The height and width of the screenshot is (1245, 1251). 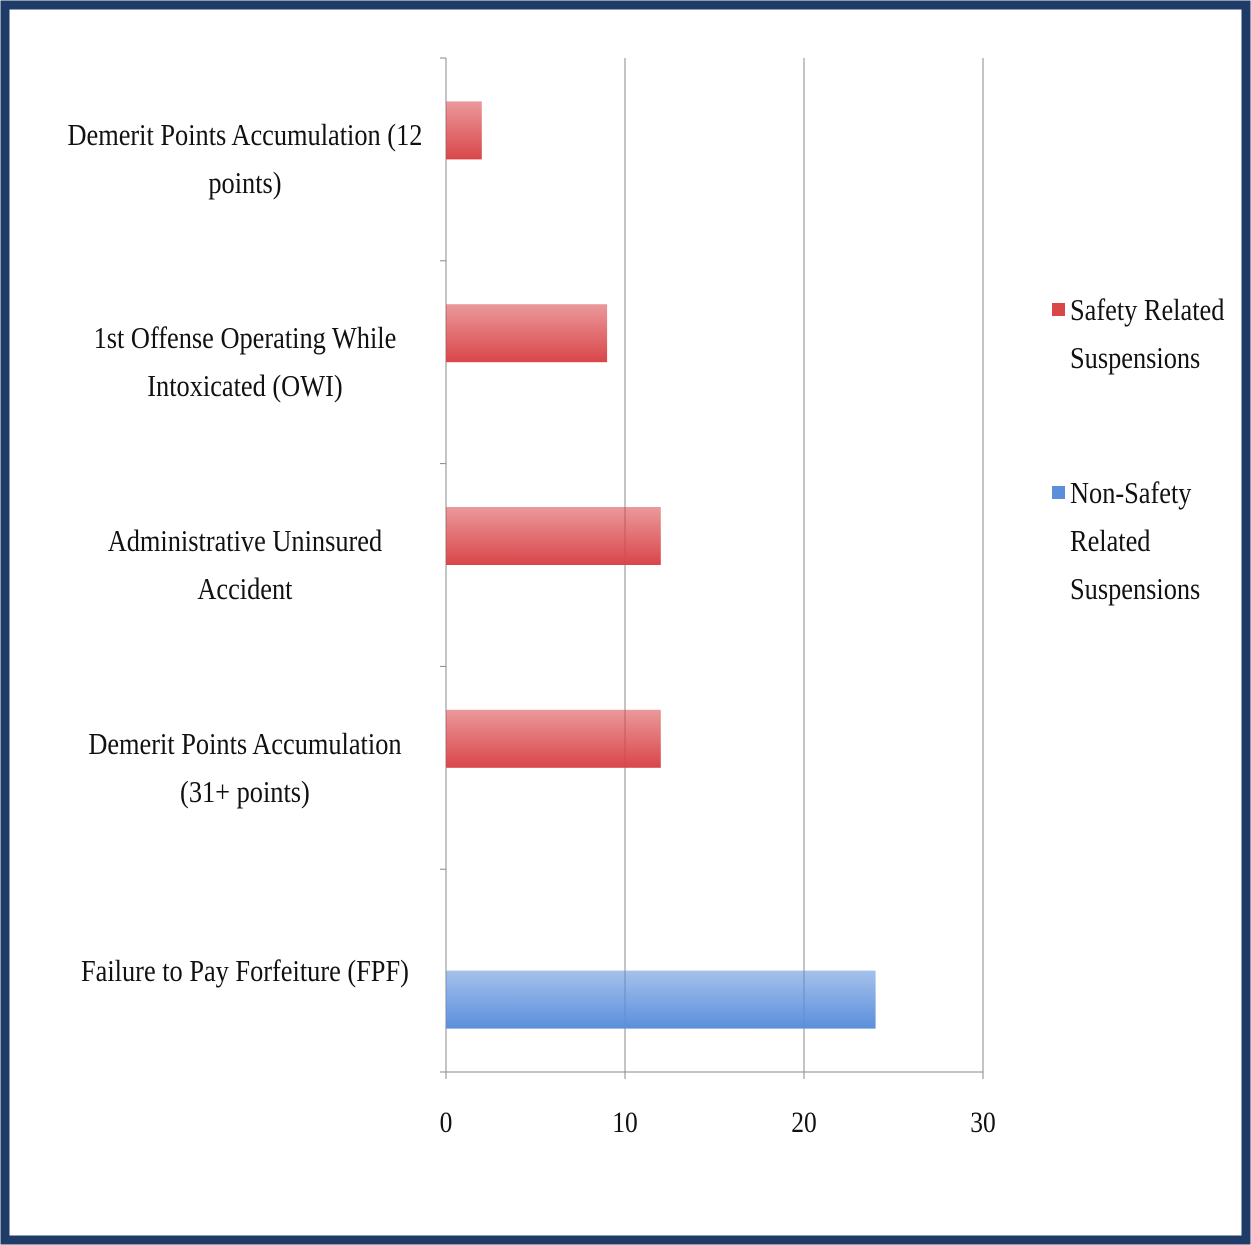 What do you see at coordinates (446, 1122) in the screenshot?
I see `x-tick-label: 0` at bounding box center [446, 1122].